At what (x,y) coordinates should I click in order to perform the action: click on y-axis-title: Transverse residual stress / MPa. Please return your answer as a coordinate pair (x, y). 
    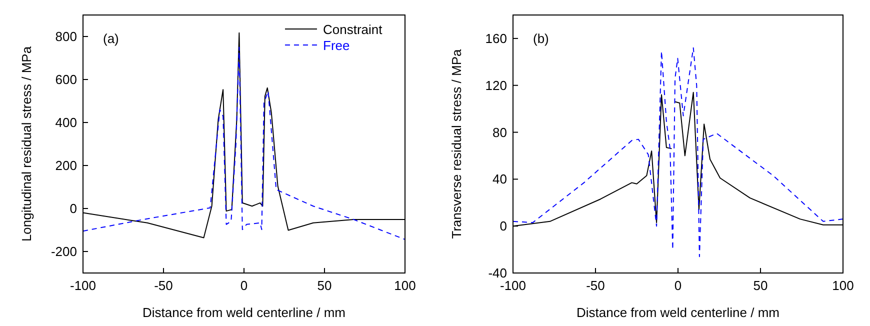
    Looking at the image, I should click on (456, 143).